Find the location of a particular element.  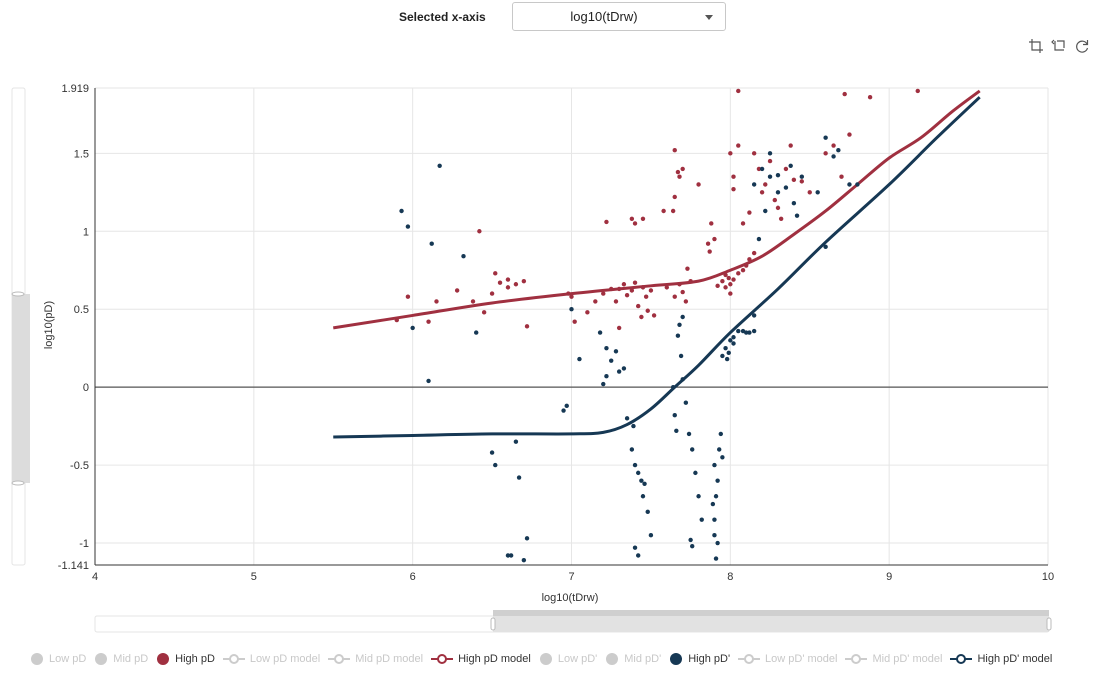

legend-item: Mid pD is located at coordinates (121, 659).